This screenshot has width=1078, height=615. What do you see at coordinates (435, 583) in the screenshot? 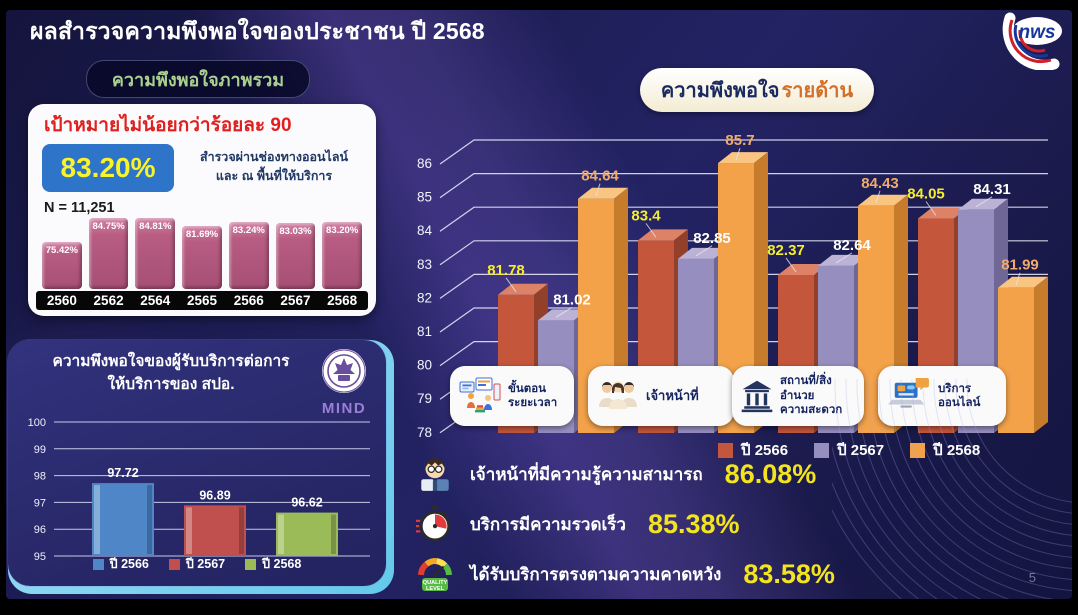
I see `svg-text: QUALITY` at bounding box center [435, 583].